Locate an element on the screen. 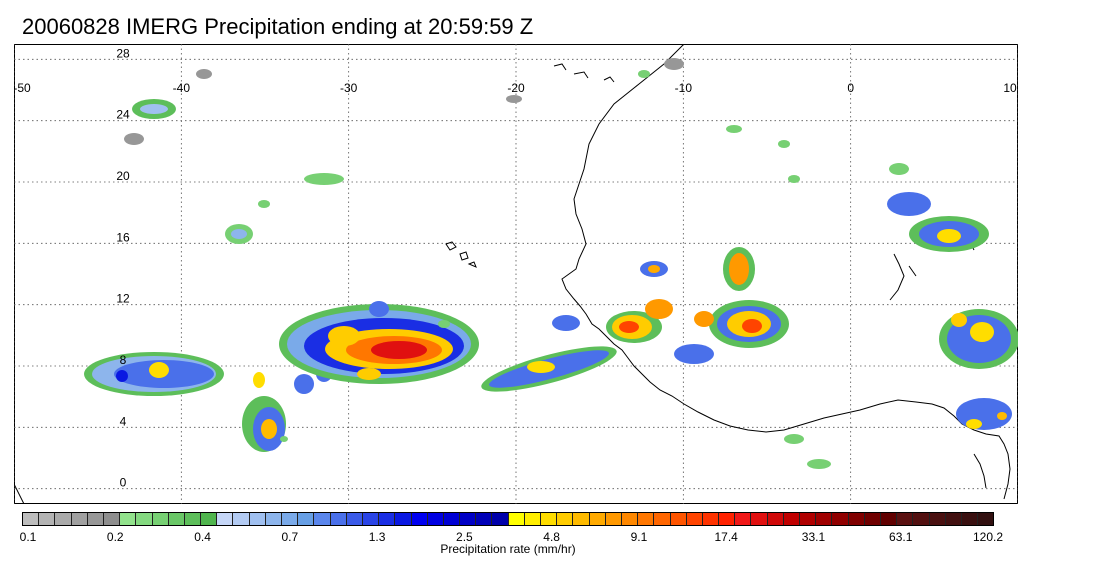  lon-tick-label: -20 is located at coordinates (516, 88).